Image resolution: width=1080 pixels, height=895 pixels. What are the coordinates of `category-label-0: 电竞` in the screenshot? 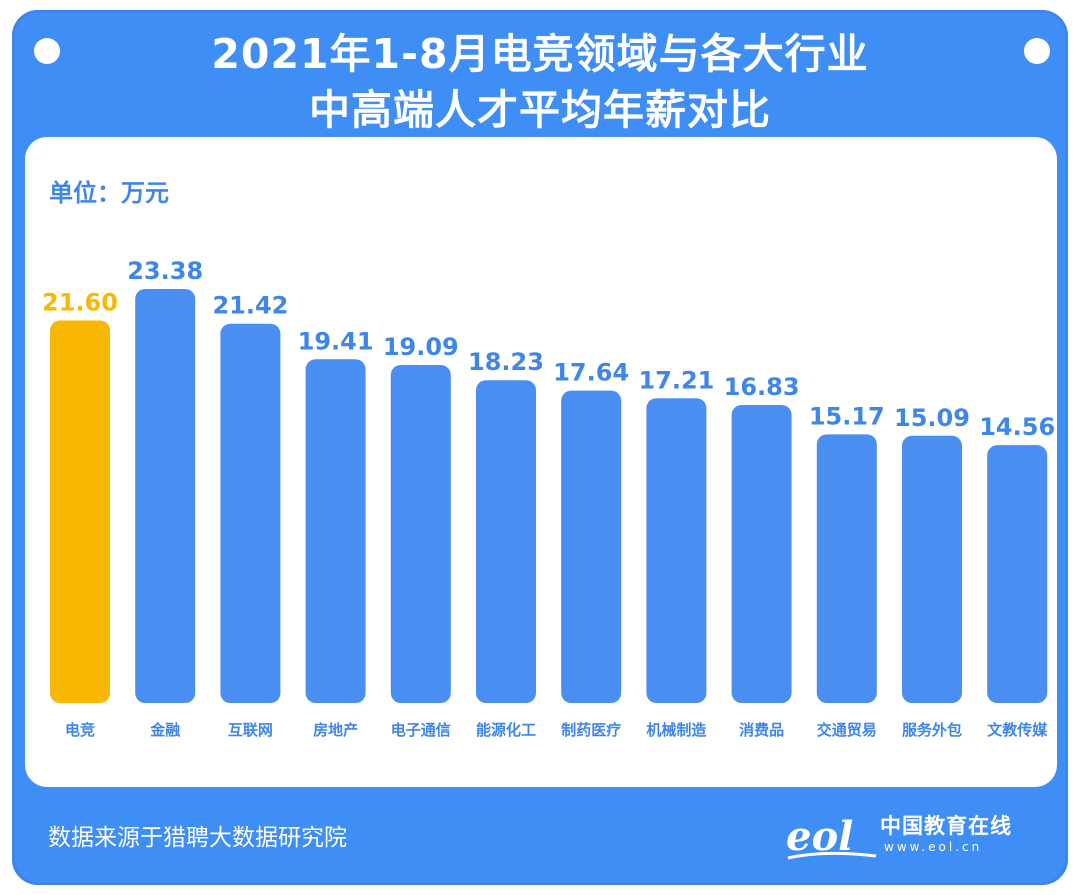 It's located at (80, 730).